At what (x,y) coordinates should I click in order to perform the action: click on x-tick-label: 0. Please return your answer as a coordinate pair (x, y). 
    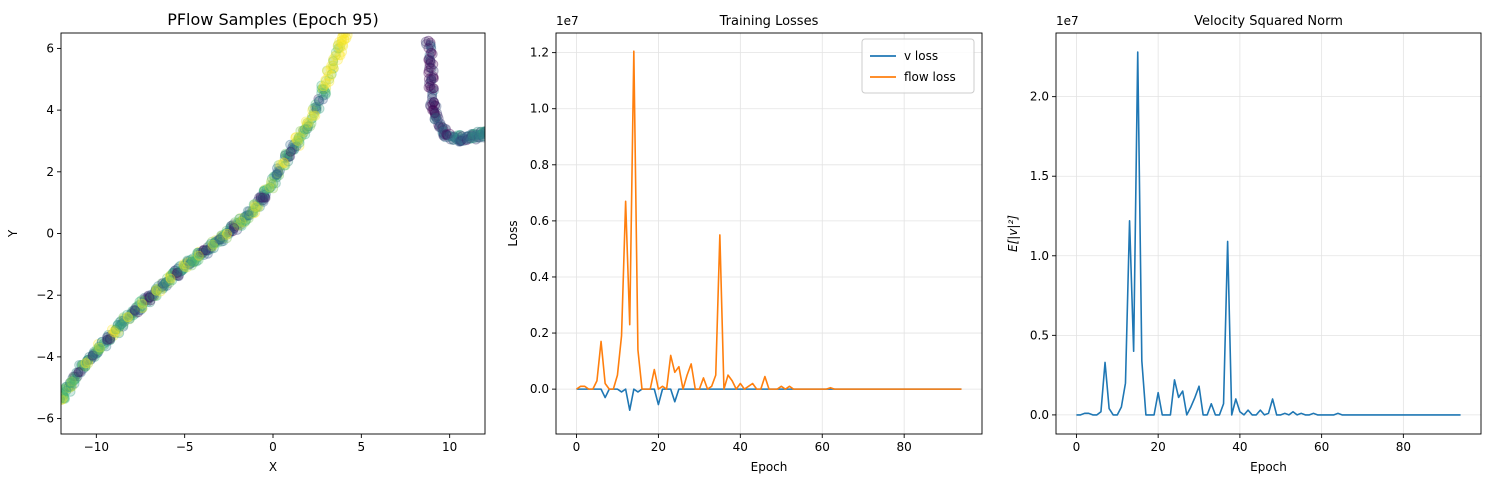
    Looking at the image, I should click on (577, 447).